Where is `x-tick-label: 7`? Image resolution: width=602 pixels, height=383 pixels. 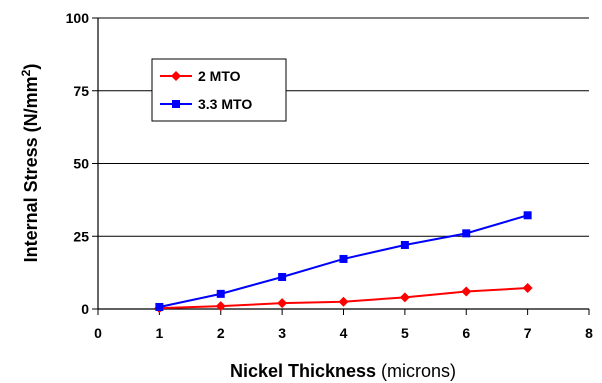
x-tick-label: 7 is located at coordinates (528, 333).